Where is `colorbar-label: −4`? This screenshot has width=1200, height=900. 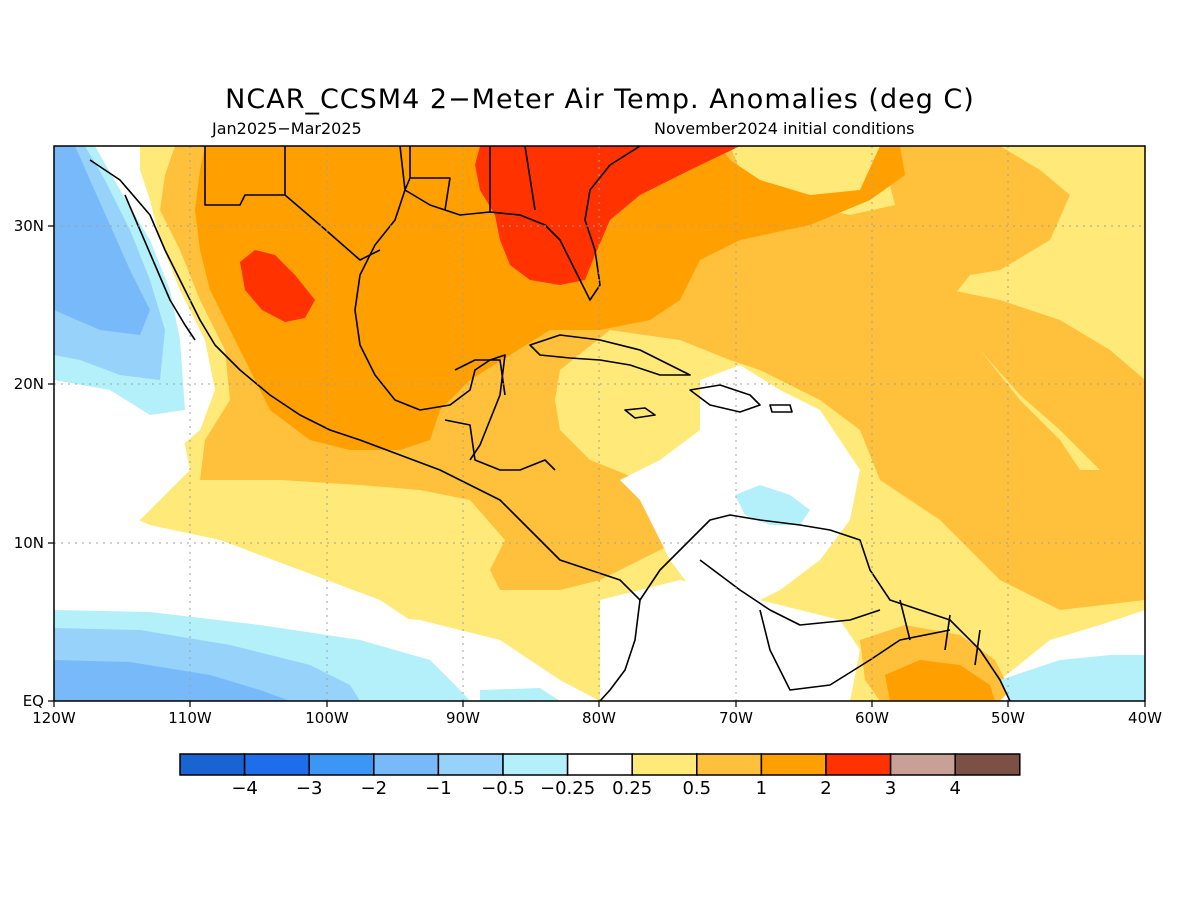
colorbar-label: −4 is located at coordinates (244, 788).